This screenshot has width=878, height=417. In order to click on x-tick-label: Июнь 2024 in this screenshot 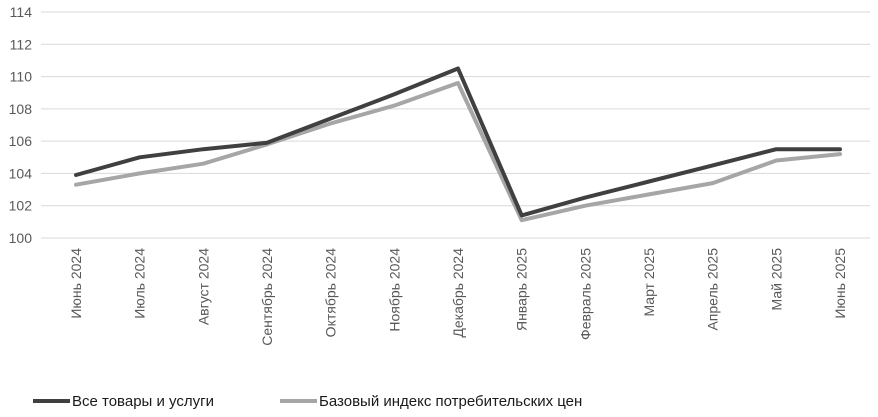, I will do `click(76, 283)`.